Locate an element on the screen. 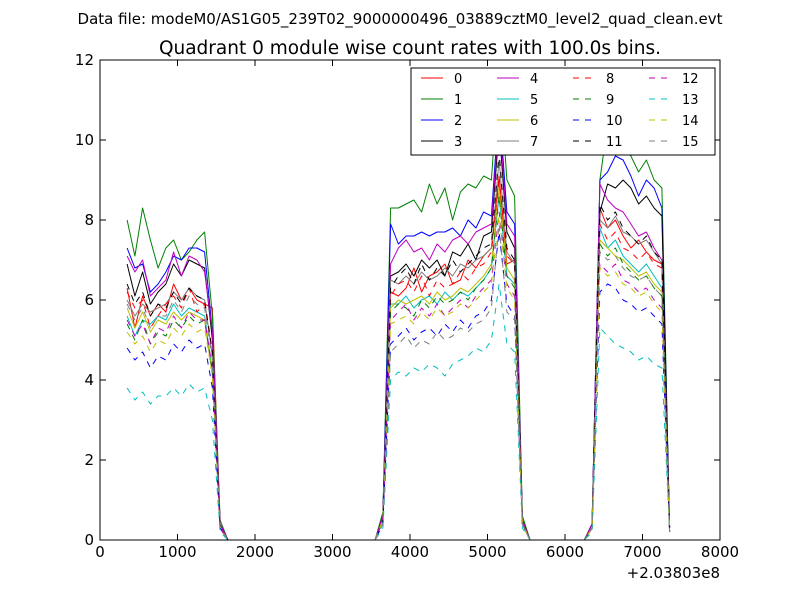  y-tick-label: 2 is located at coordinates (89, 460).